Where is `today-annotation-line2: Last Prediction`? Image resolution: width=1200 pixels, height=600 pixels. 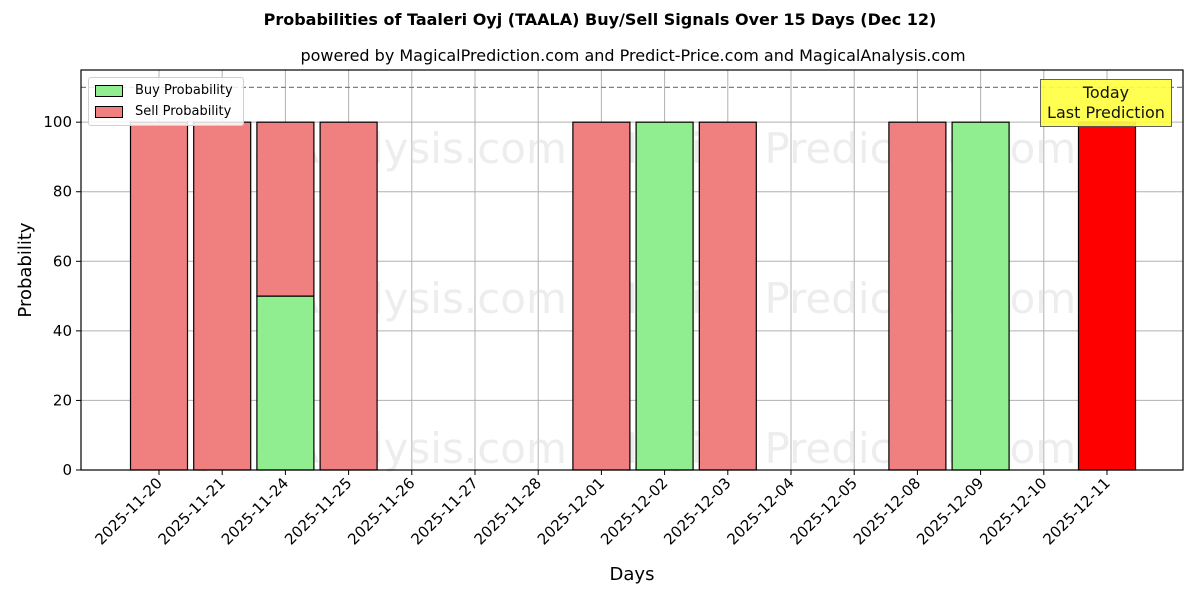
today-annotation-line2: Last Prediction is located at coordinates (1106, 112).